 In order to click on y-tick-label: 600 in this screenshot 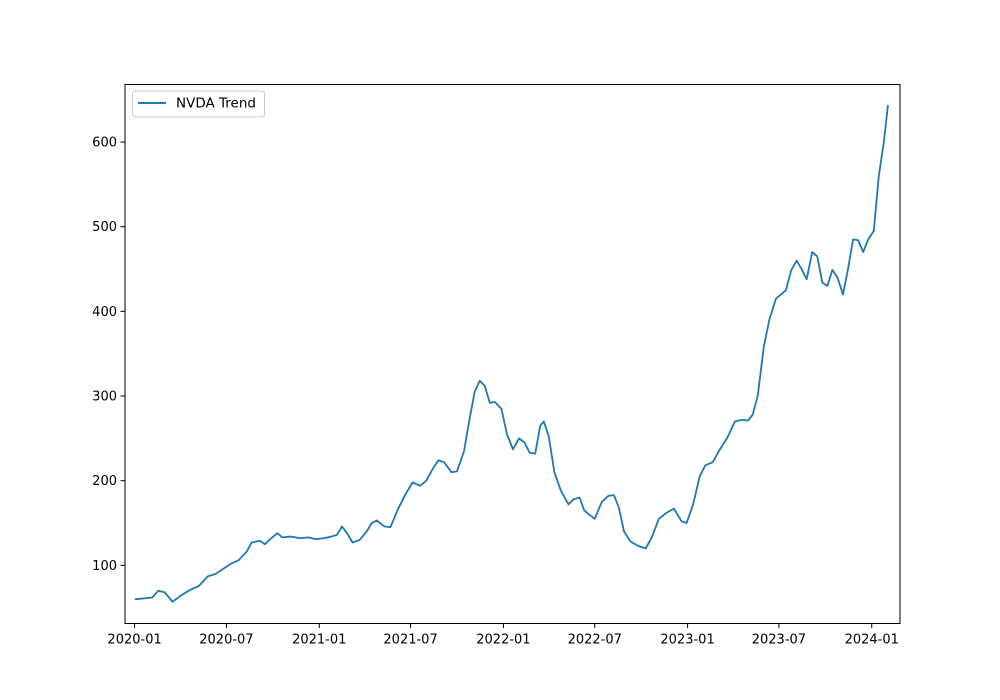, I will do `click(104, 143)`.